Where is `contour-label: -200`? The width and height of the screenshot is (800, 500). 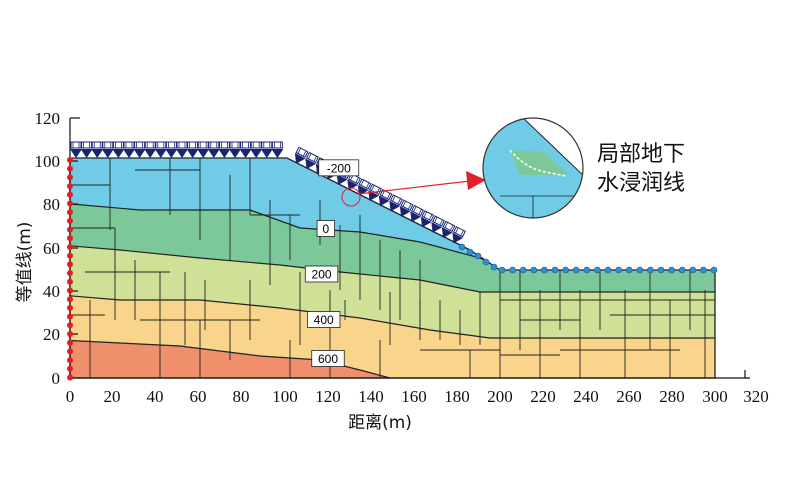 contour-label: -200 is located at coordinates (339, 168).